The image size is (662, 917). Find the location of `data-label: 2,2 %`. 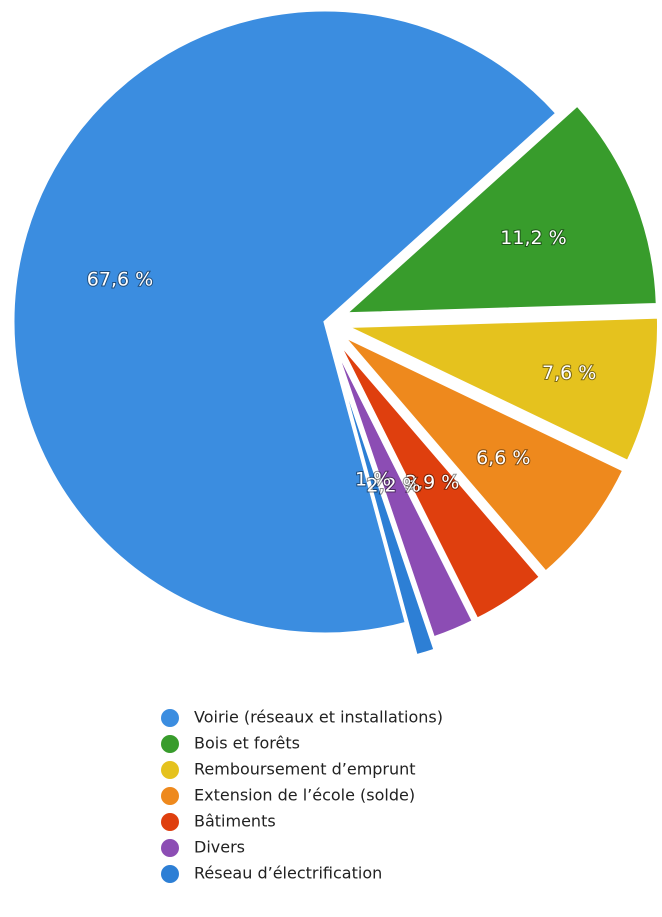

data-label: 2,2 % is located at coordinates (393, 486).